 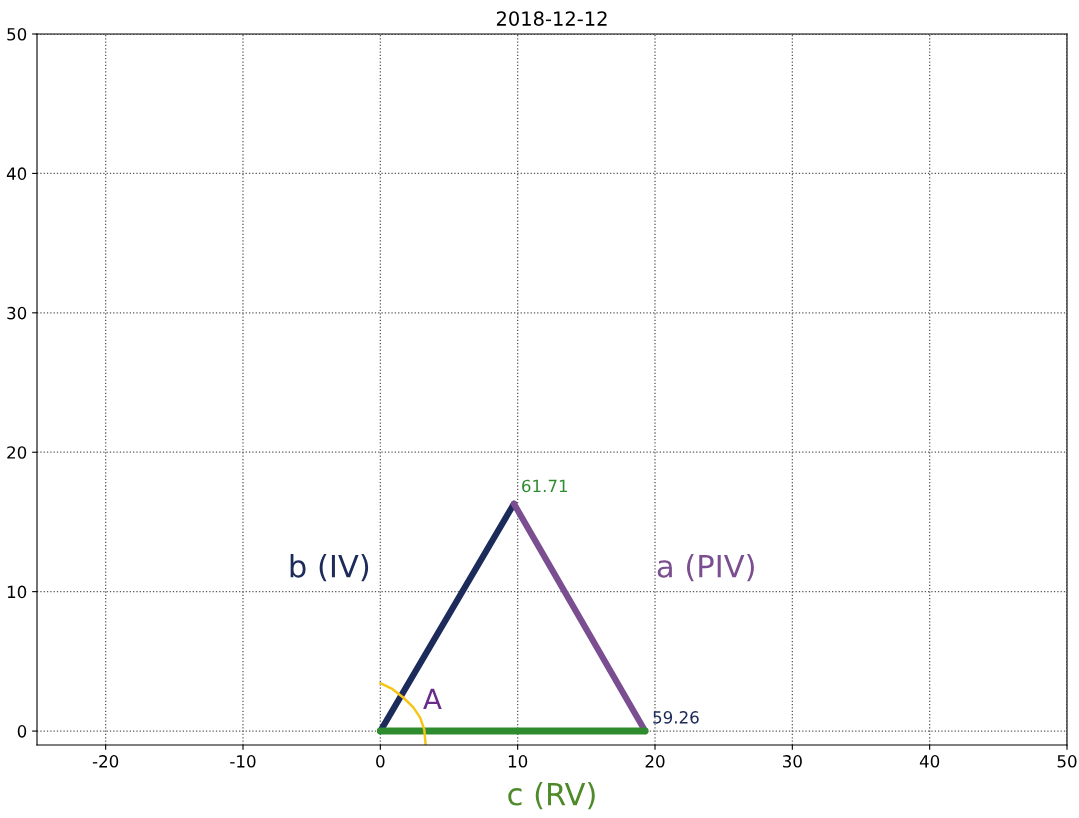 I want to click on chart-title: 2018-12-12, so click(x=551, y=18).